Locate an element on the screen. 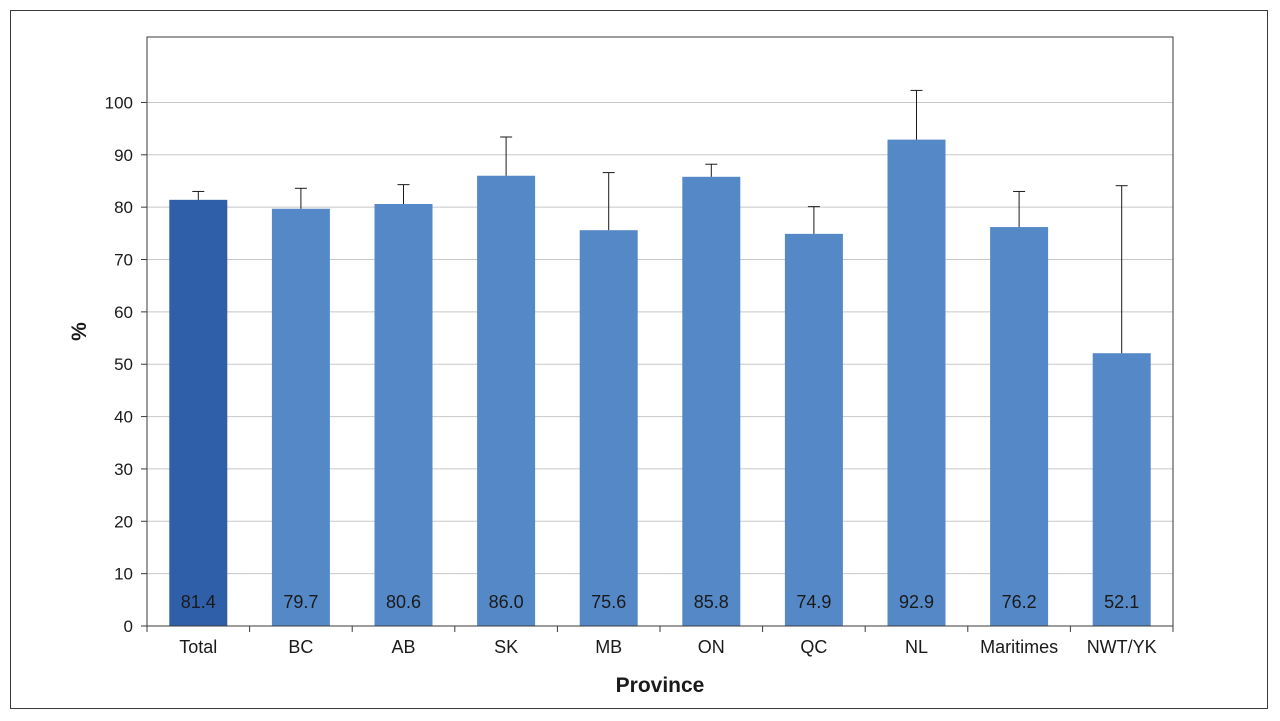 Image resolution: width=1280 pixels, height=721 pixels. data-label: 75.6 is located at coordinates (608, 602).